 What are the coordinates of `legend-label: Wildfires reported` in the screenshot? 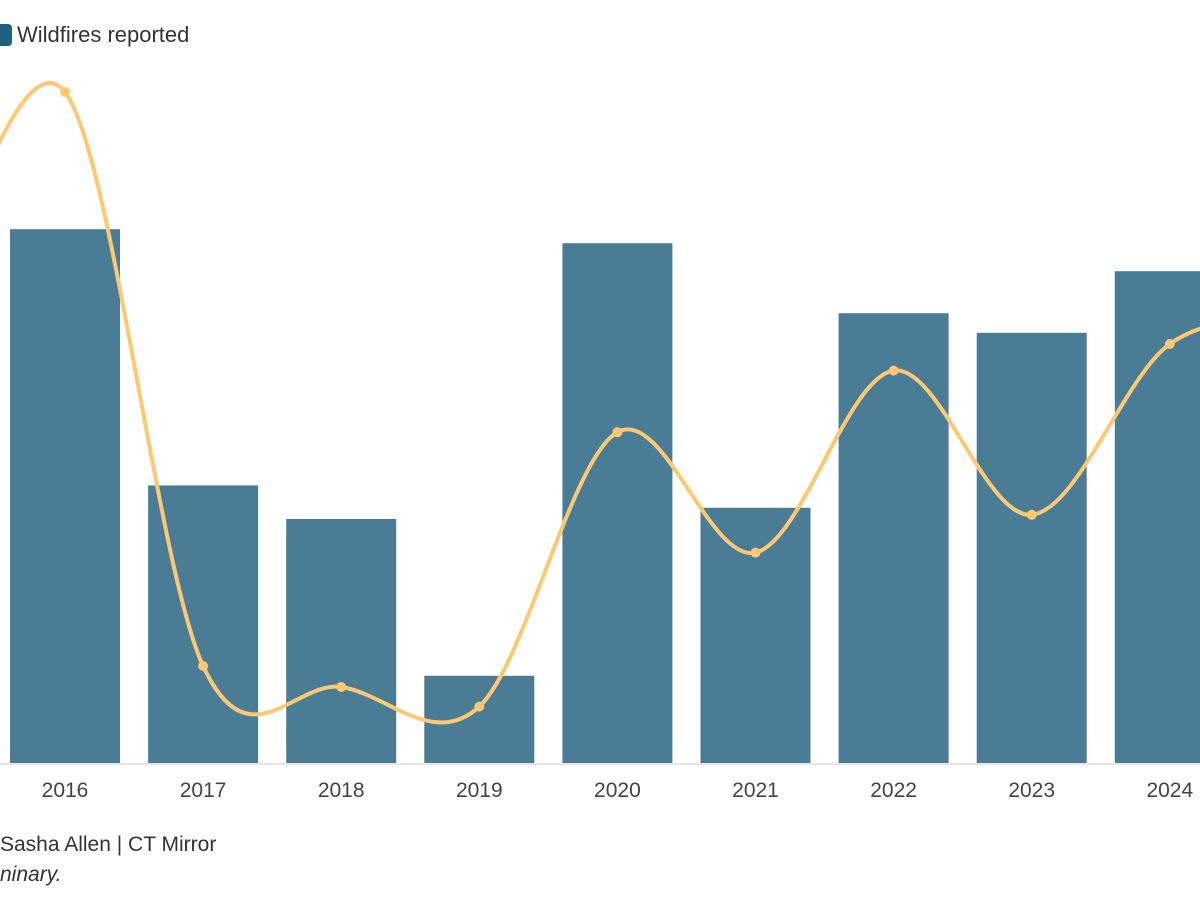 It's located at (103, 34).